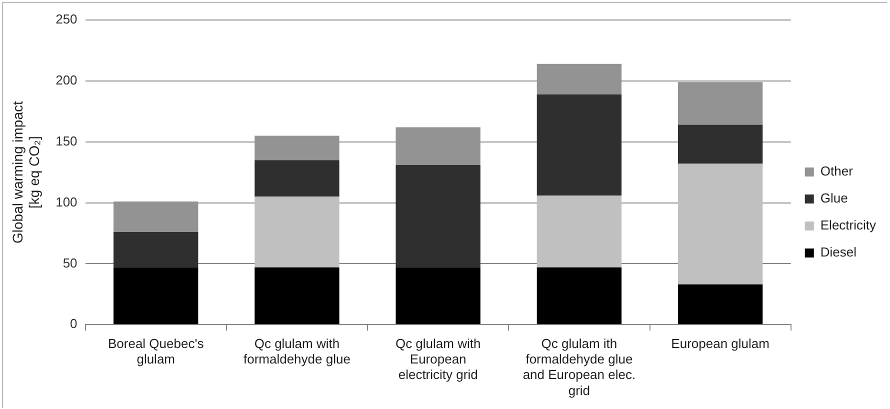  Describe the element at coordinates (720, 343) in the screenshot. I see `x-tick-label: European glulam` at that location.